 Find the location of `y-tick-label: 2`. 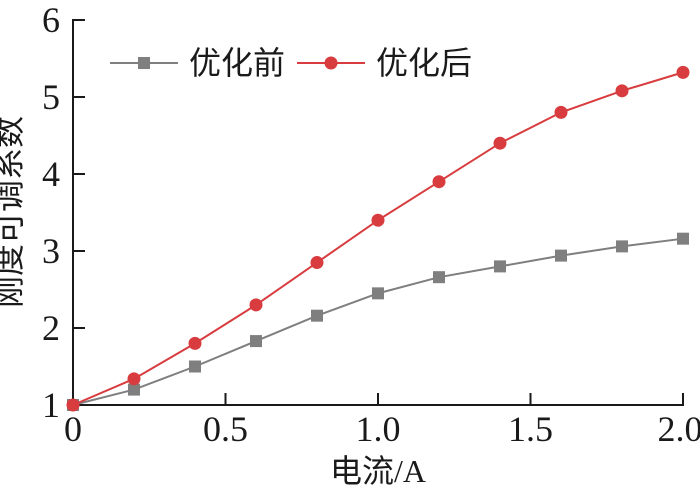

y-tick-label: 2 is located at coordinates (51, 328).